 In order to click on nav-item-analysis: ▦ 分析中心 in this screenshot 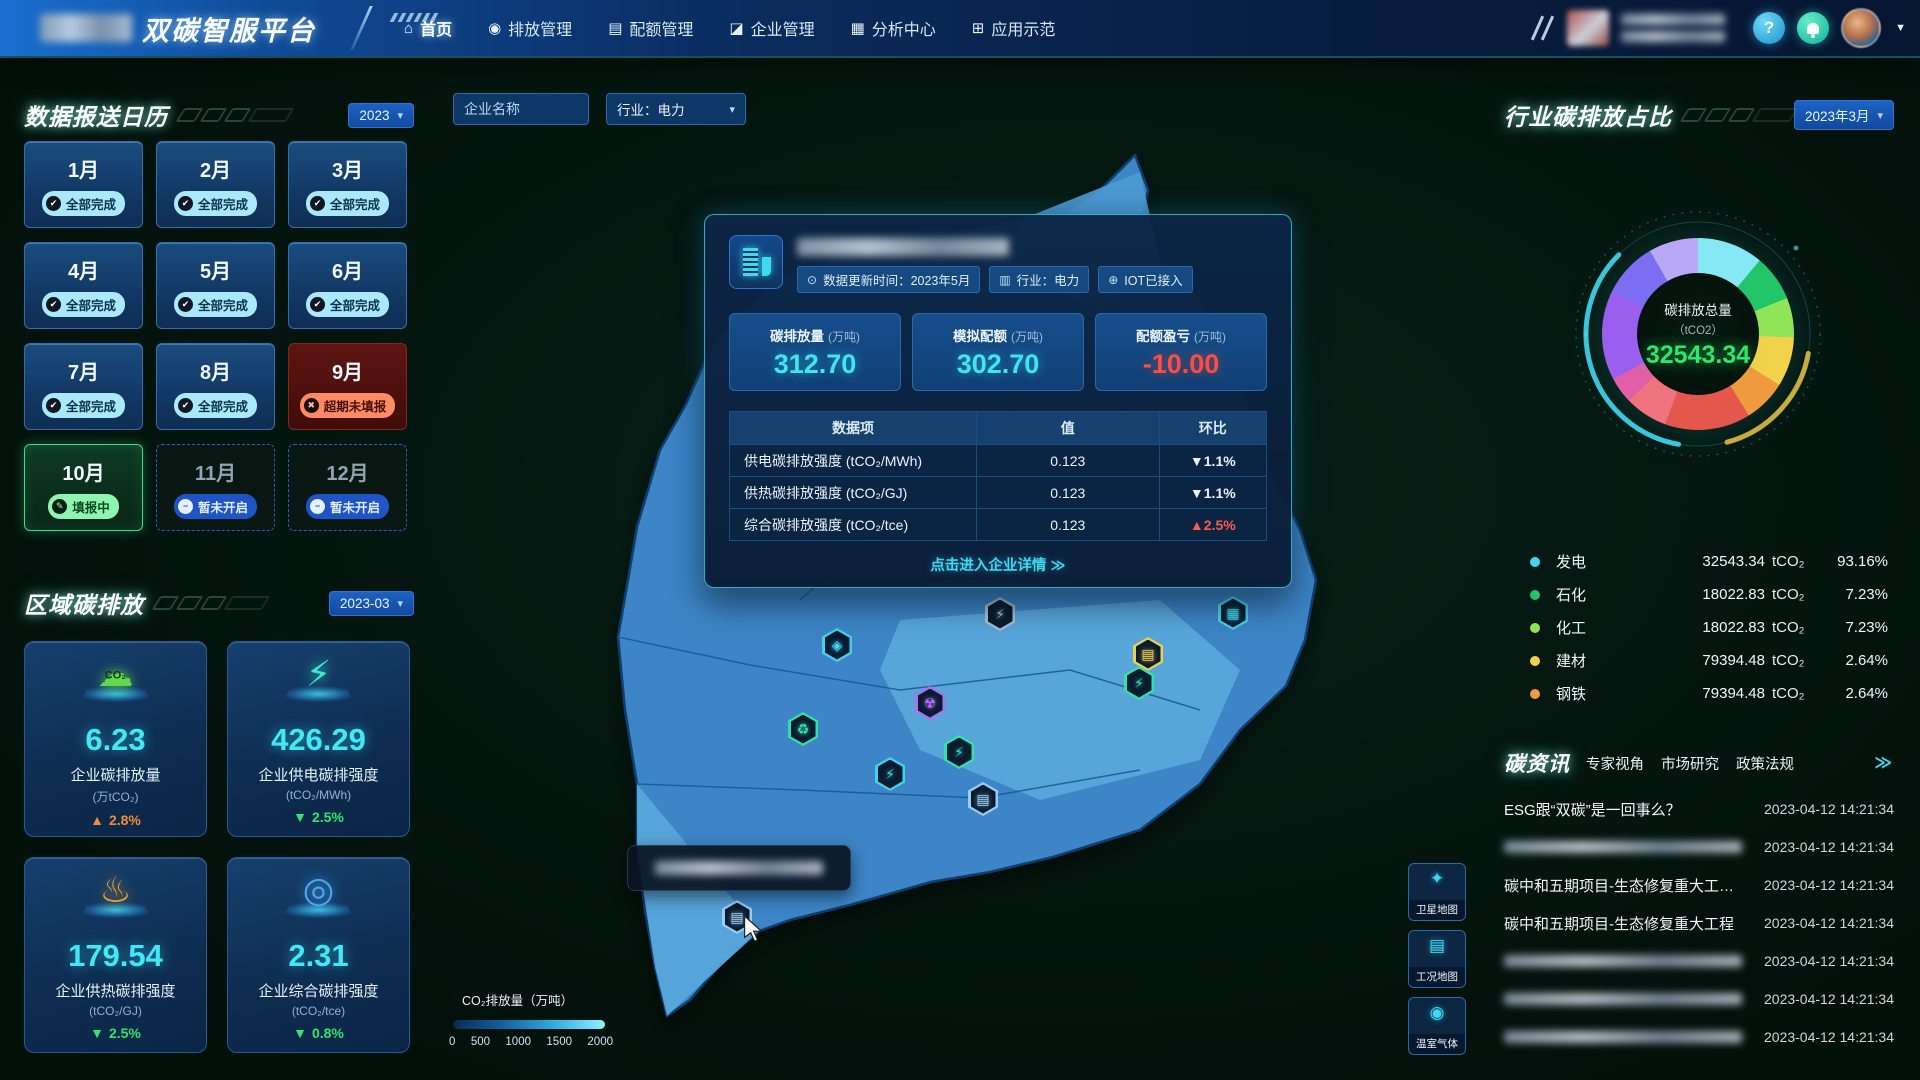, I will do `click(893, 28)`.